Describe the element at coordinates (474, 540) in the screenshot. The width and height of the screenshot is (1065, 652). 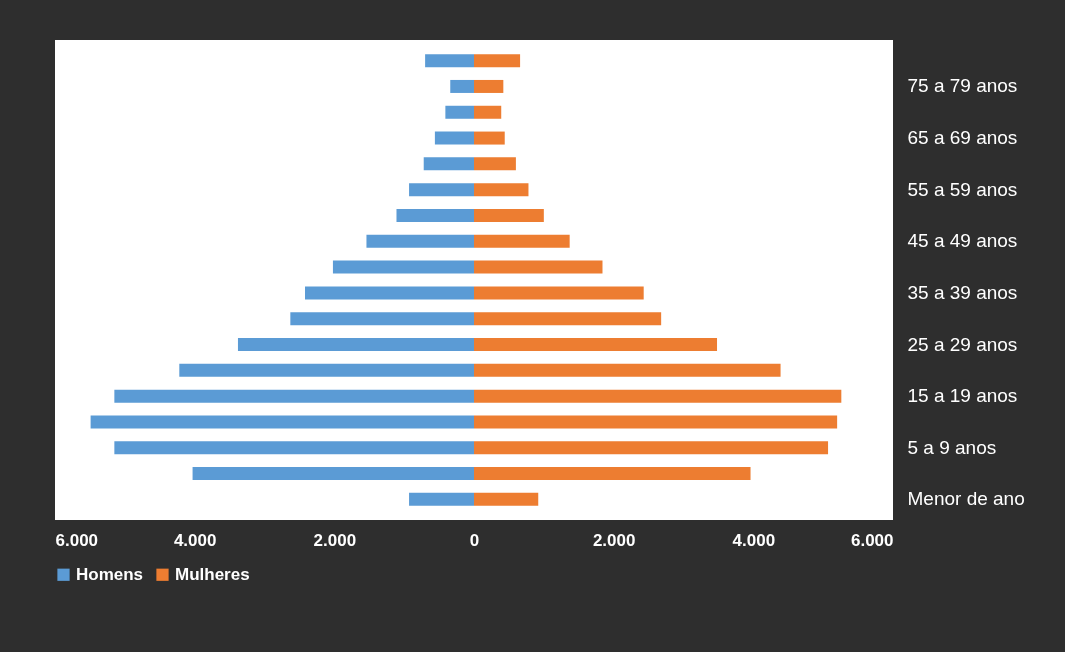
I see `x-tick-label: 0` at that location.